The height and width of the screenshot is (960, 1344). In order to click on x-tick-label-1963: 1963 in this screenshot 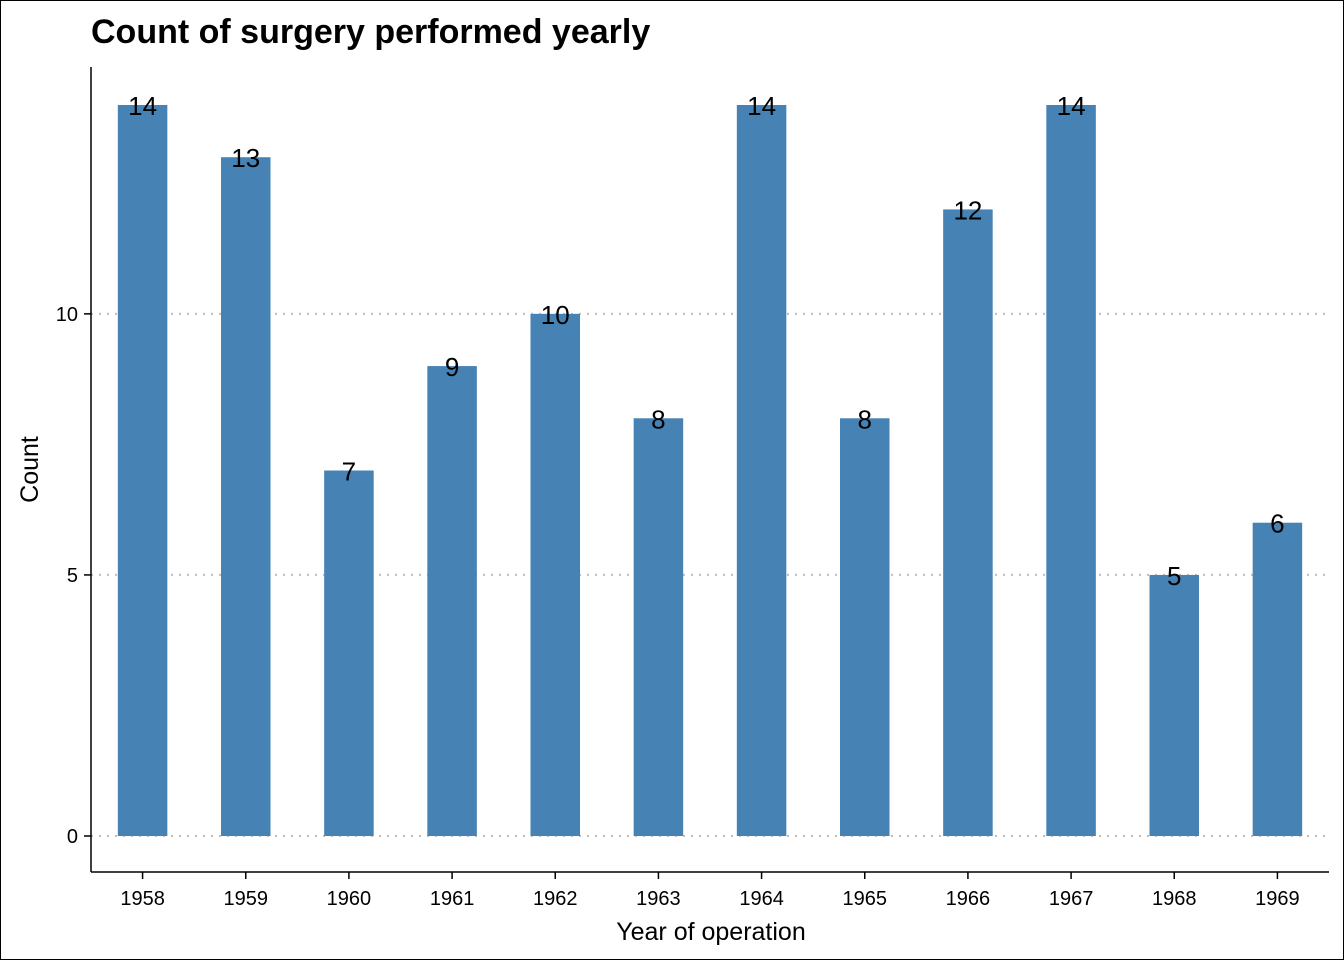, I will do `click(658, 899)`.